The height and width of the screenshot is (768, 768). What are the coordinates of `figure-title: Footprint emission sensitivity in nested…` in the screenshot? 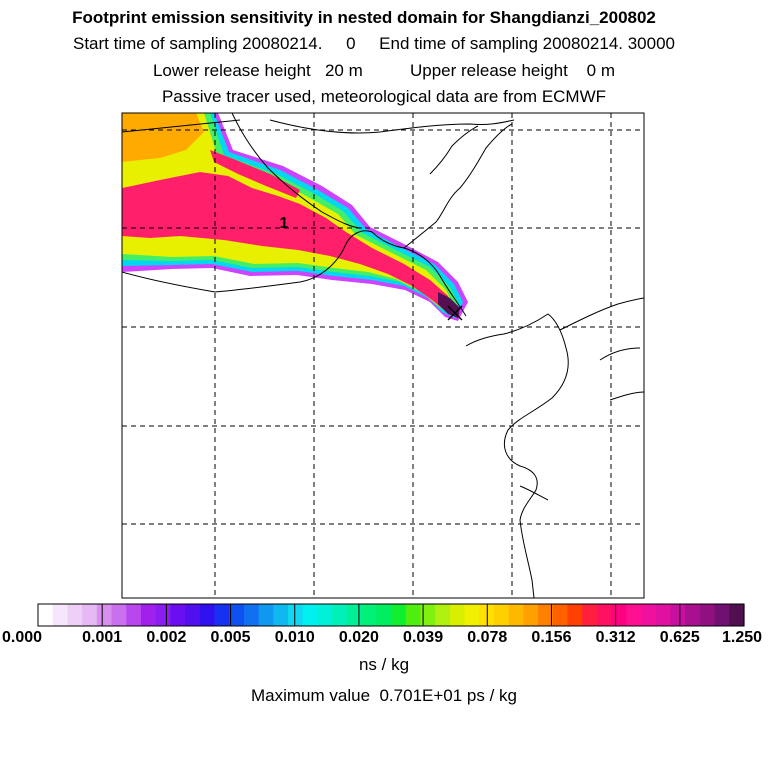 It's located at (364, 17).